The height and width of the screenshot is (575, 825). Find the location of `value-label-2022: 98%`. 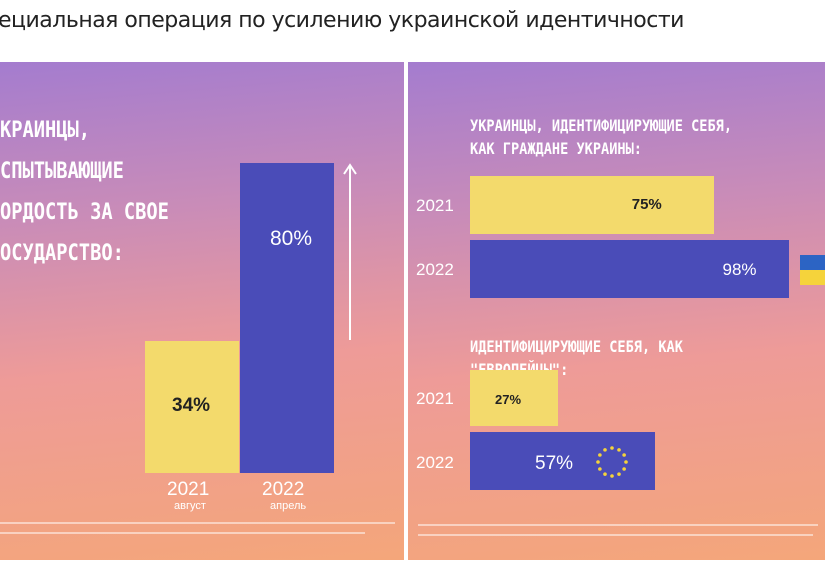

value-label-2022: 98% is located at coordinates (739, 269).